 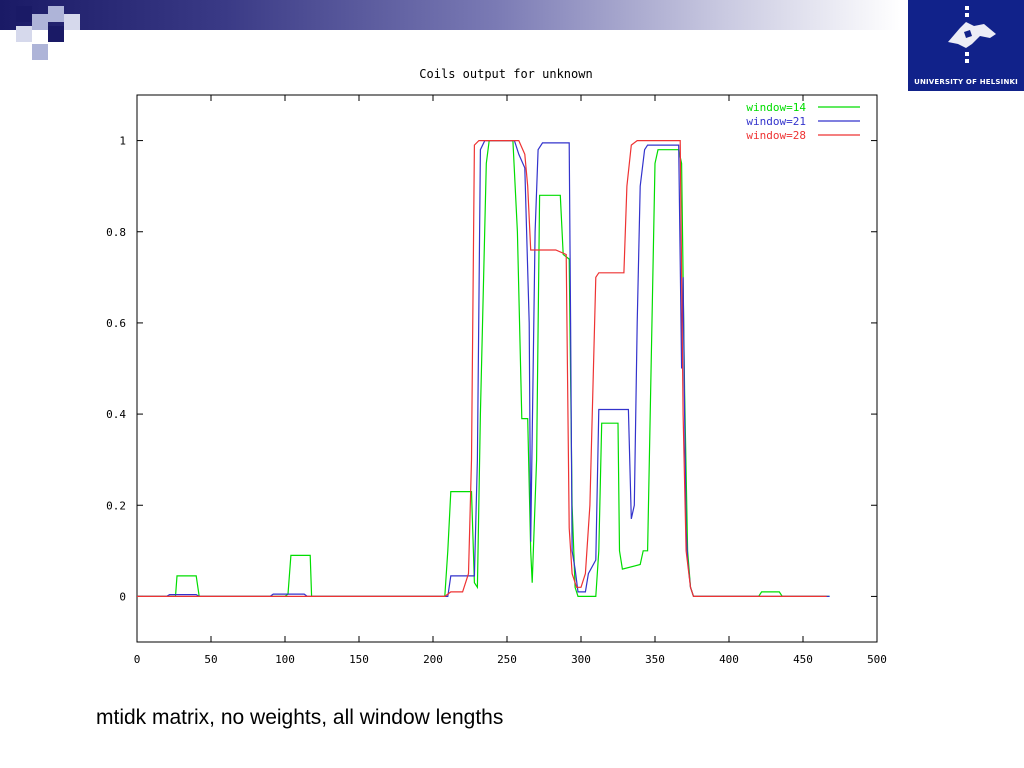 What do you see at coordinates (776, 107) in the screenshot?
I see `legend-label: window=14` at bounding box center [776, 107].